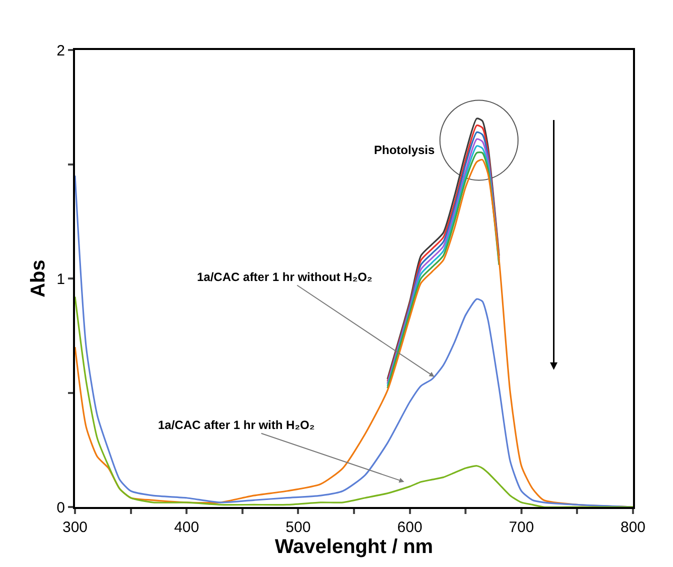  What do you see at coordinates (633, 527) in the screenshot?
I see `x-tick-label: 800` at bounding box center [633, 527].